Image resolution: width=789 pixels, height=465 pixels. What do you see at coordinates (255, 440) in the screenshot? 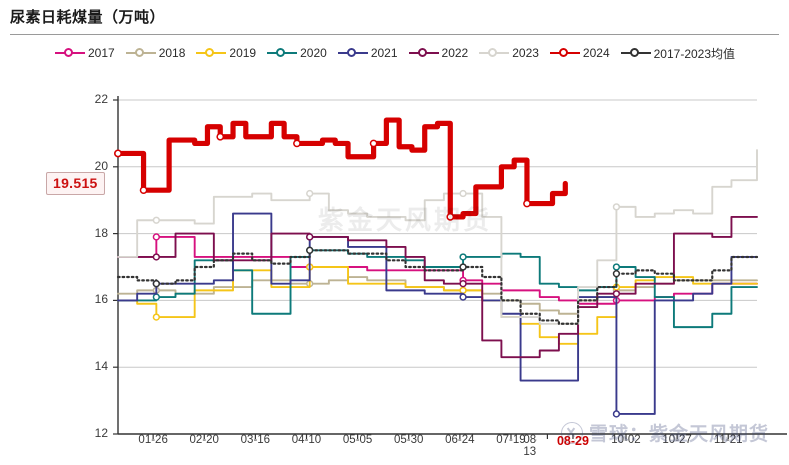
I see `x-axis-tick-label: 03-16` at bounding box center [255, 440].